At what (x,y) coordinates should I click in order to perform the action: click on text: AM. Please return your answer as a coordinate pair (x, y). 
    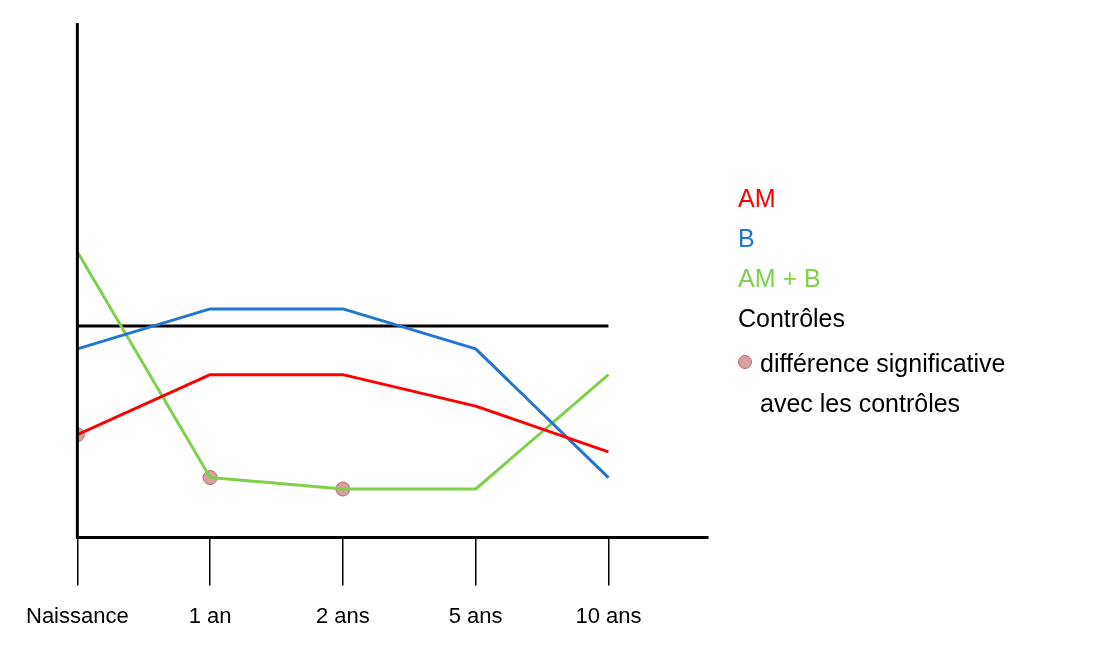
    Looking at the image, I should click on (757, 198).